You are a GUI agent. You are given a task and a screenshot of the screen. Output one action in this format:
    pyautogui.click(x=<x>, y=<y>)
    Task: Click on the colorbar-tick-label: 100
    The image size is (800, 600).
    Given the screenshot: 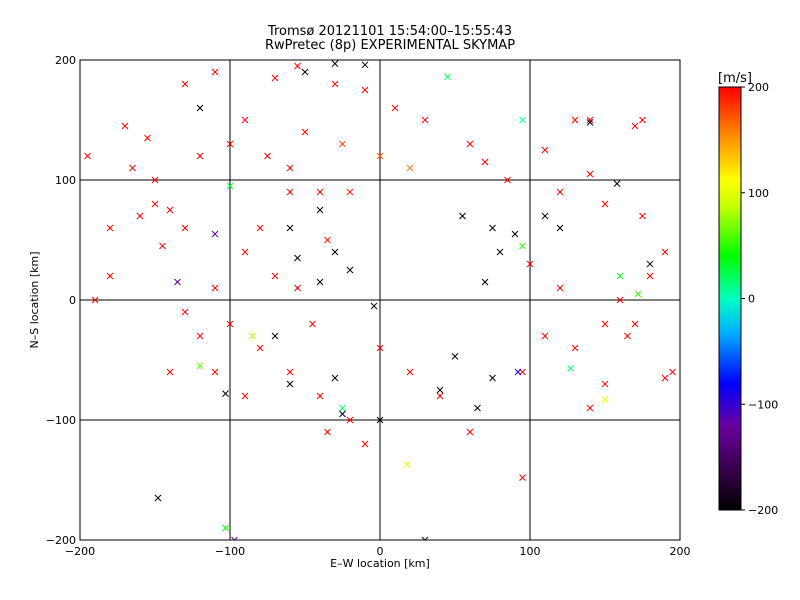 What is the action you would take?
    pyautogui.click(x=758, y=193)
    